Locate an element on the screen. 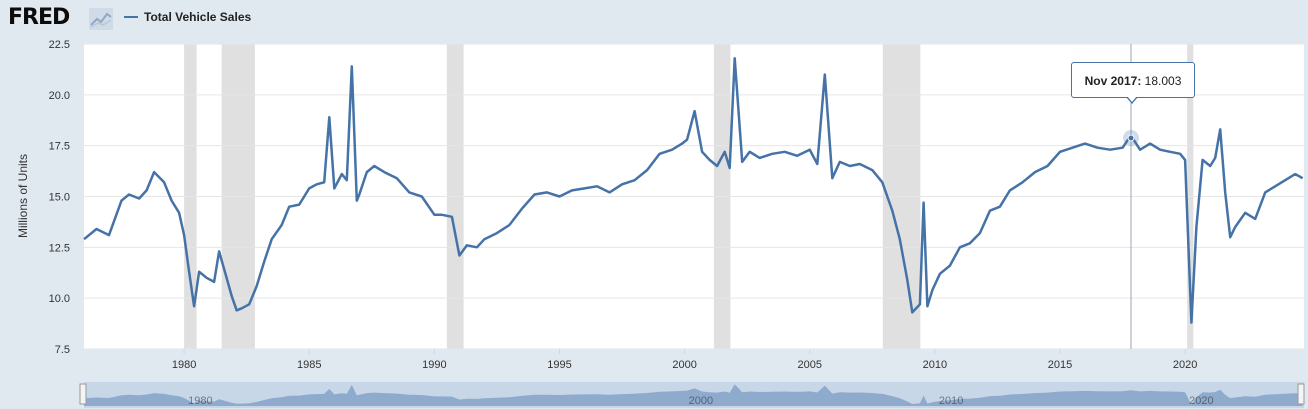  legend: Total Vehicle Sales is located at coordinates (187, 17).